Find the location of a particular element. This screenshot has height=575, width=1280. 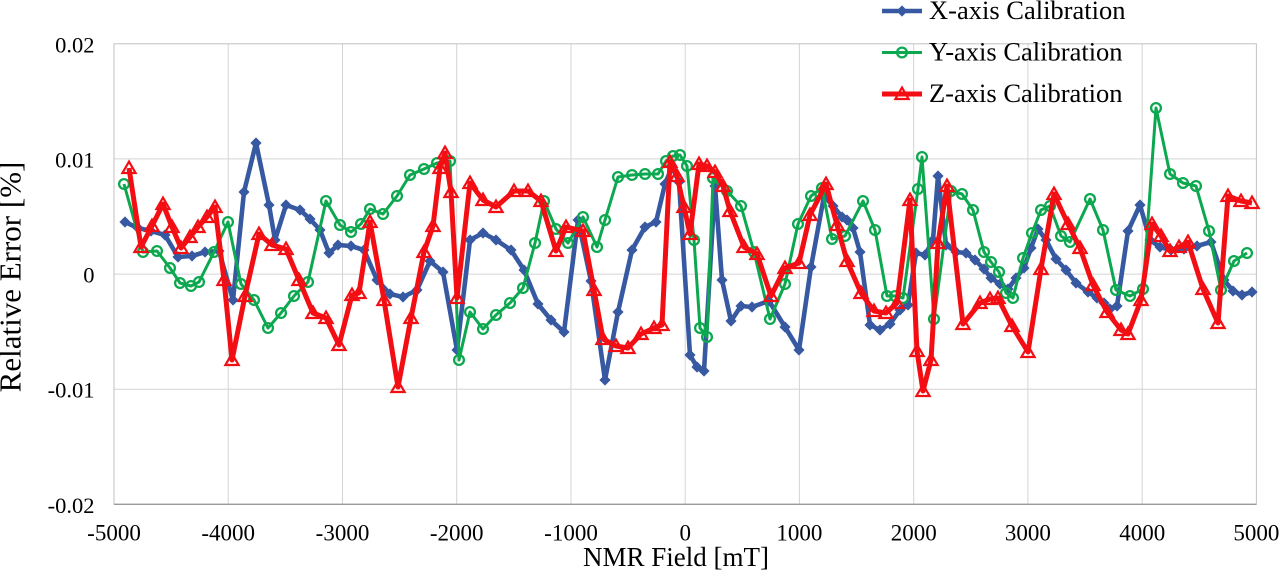

svg-text: 2000 is located at coordinates (914, 533).